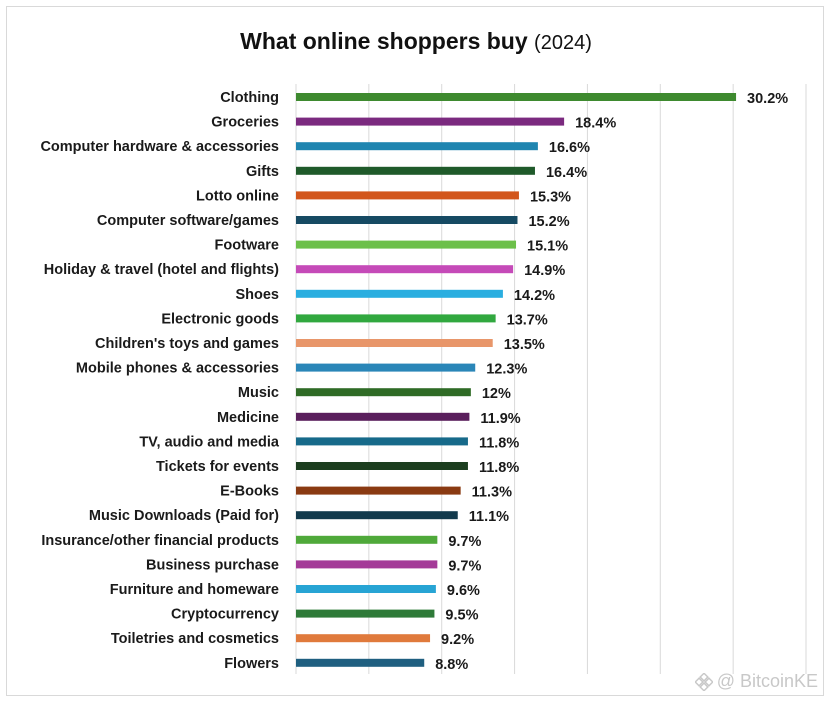 Image resolution: width=832 pixels, height=702 pixels. What do you see at coordinates (547, 247) in the screenshot?
I see `data-label: 15.1%` at bounding box center [547, 247].